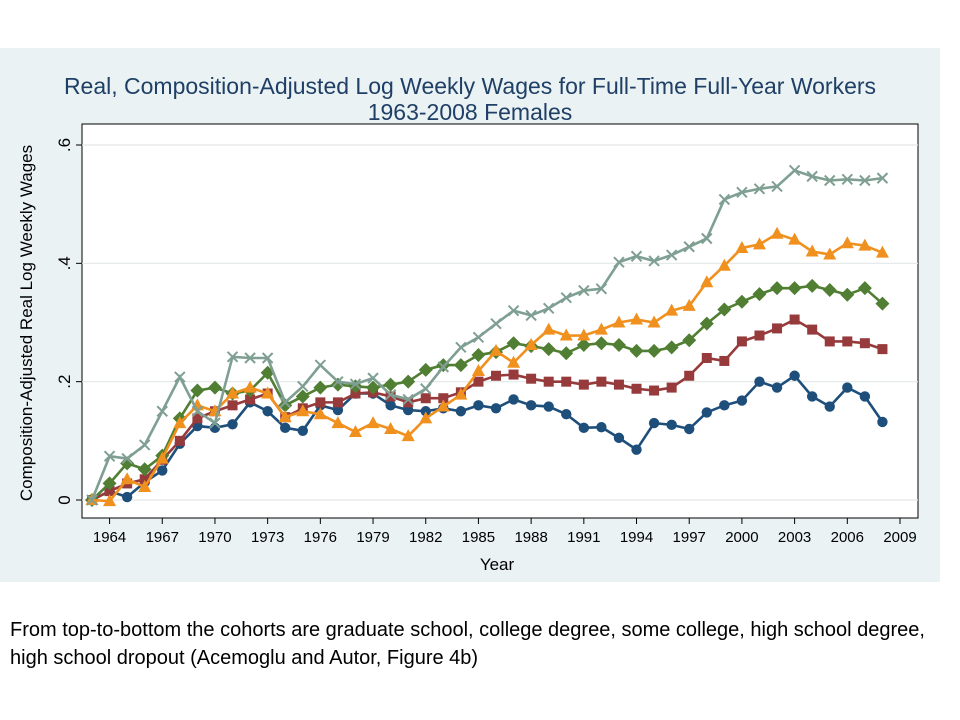 The image size is (960, 720). Describe the element at coordinates (64, 382) in the screenshot. I see `y-tick-label: .2` at that location.